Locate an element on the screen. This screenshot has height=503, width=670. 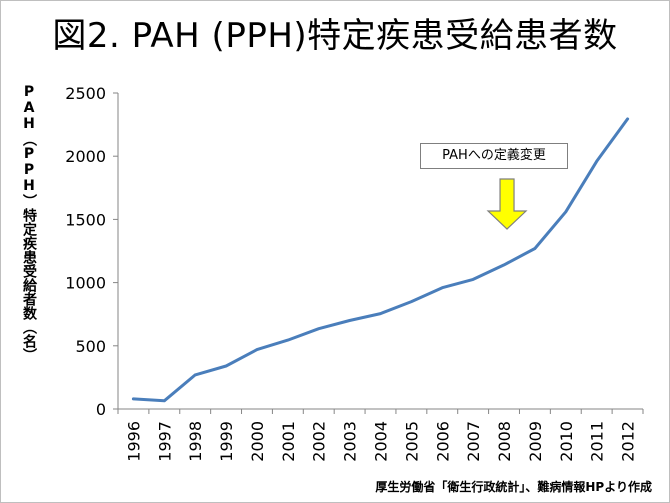
x-tick-label: 2005 is located at coordinates (411, 441).